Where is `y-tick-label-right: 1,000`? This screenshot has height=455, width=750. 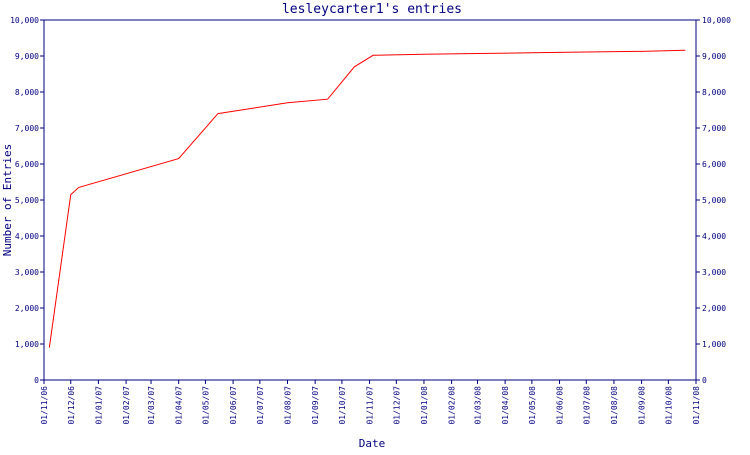
y-tick-label-right: 1,000 is located at coordinates (714, 344).